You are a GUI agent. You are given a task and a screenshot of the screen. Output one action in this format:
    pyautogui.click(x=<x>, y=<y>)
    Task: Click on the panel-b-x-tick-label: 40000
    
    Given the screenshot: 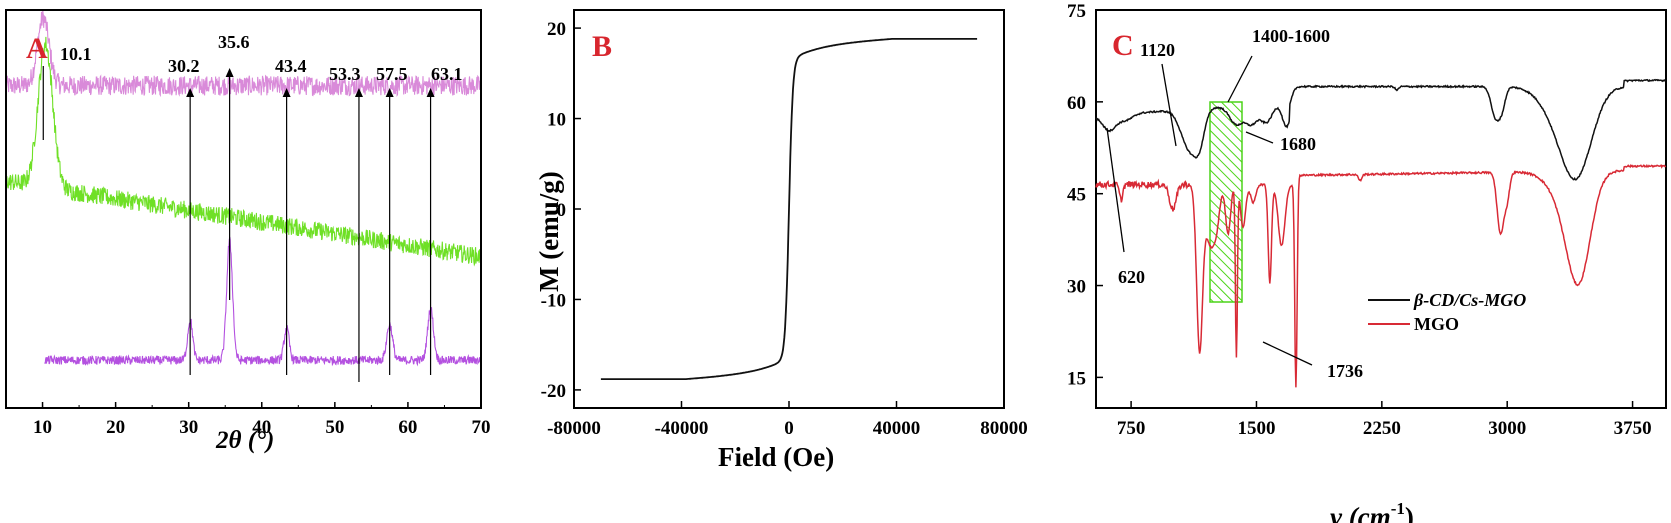 What is the action you would take?
    pyautogui.click(x=897, y=428)
    